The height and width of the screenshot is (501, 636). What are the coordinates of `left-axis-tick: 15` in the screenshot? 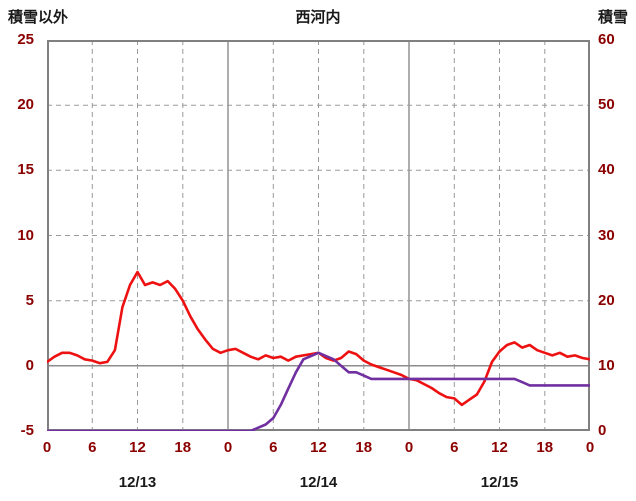 It's located at (25, 170).